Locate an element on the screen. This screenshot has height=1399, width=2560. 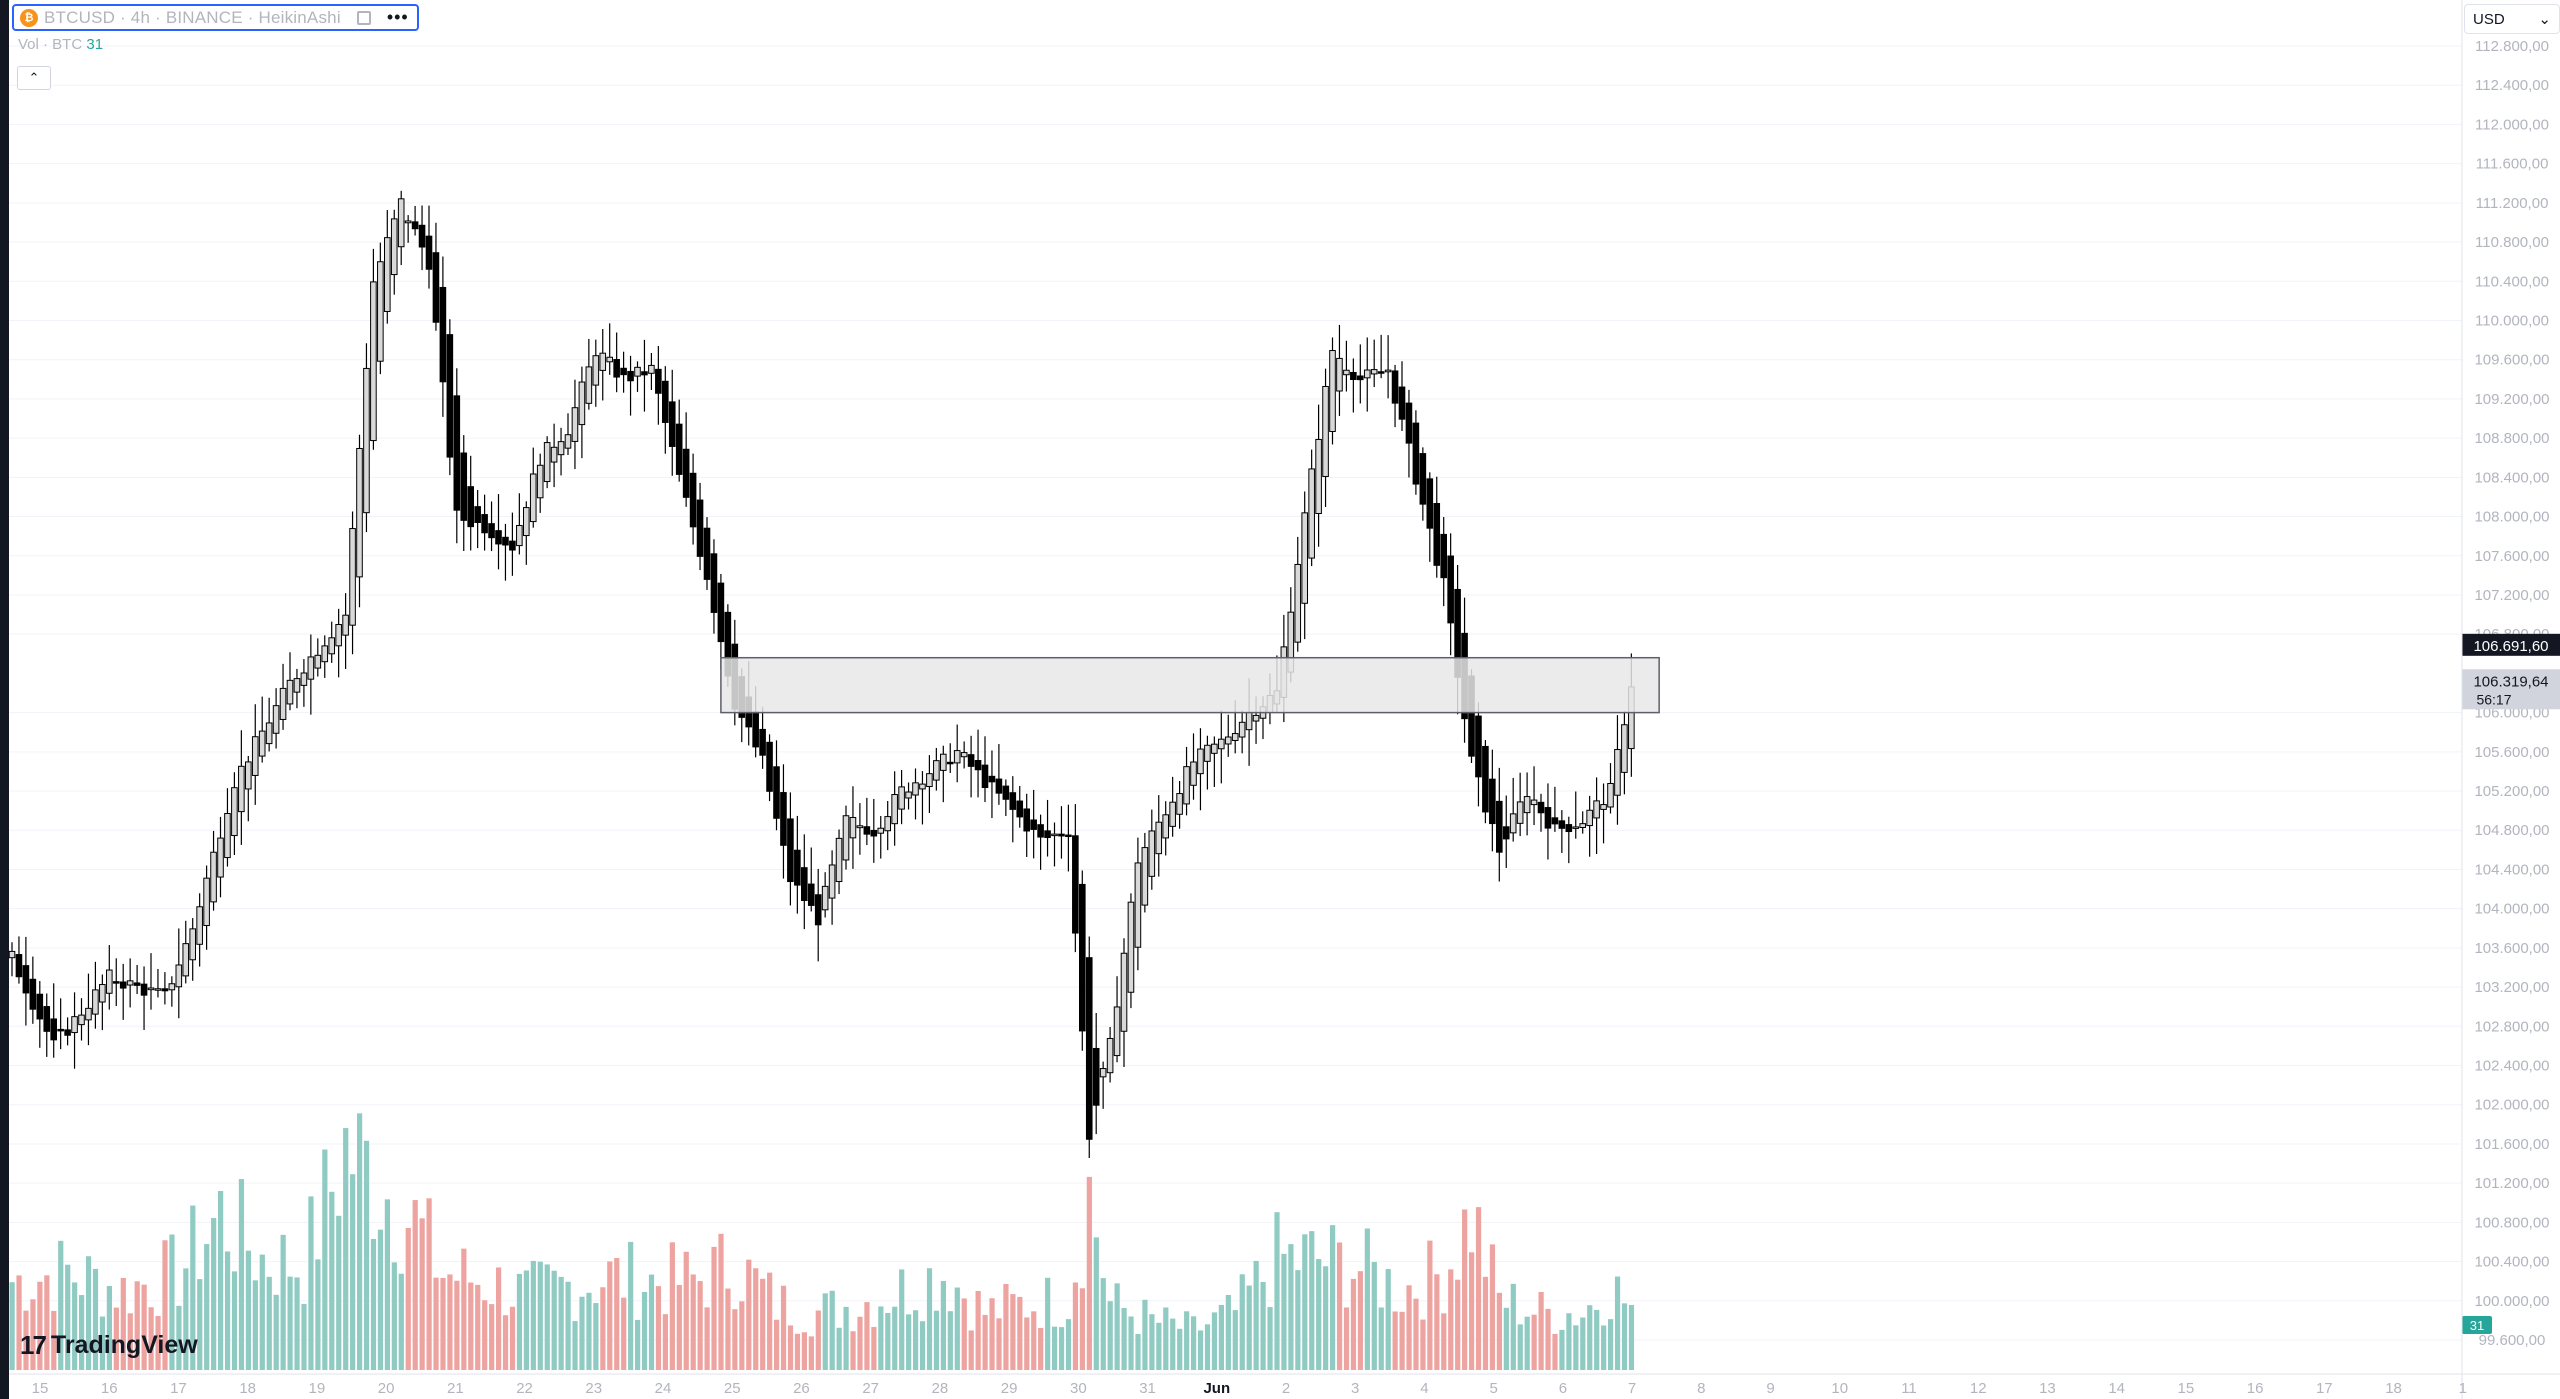
time-tick-label: 31 is located at coordinates (1147, 1388).